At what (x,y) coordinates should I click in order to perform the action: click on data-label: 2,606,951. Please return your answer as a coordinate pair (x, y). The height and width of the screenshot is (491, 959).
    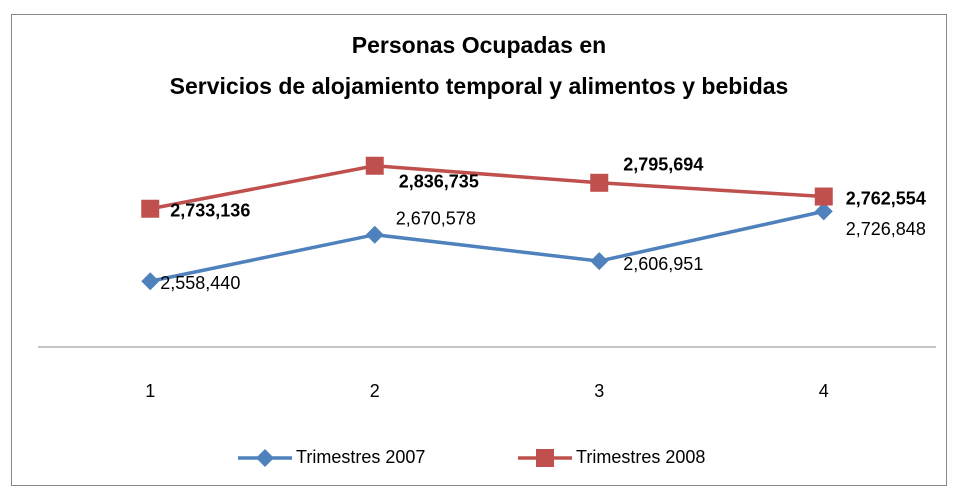
    Looking at the image, I should click on (663, 264).